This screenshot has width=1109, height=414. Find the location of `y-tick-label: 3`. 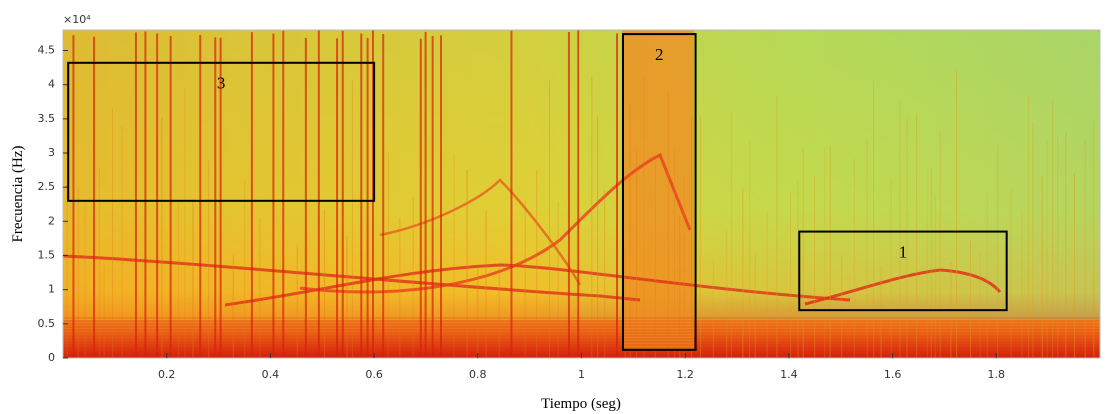

y-tick-label: 3 is located at coordinates (51, 152).